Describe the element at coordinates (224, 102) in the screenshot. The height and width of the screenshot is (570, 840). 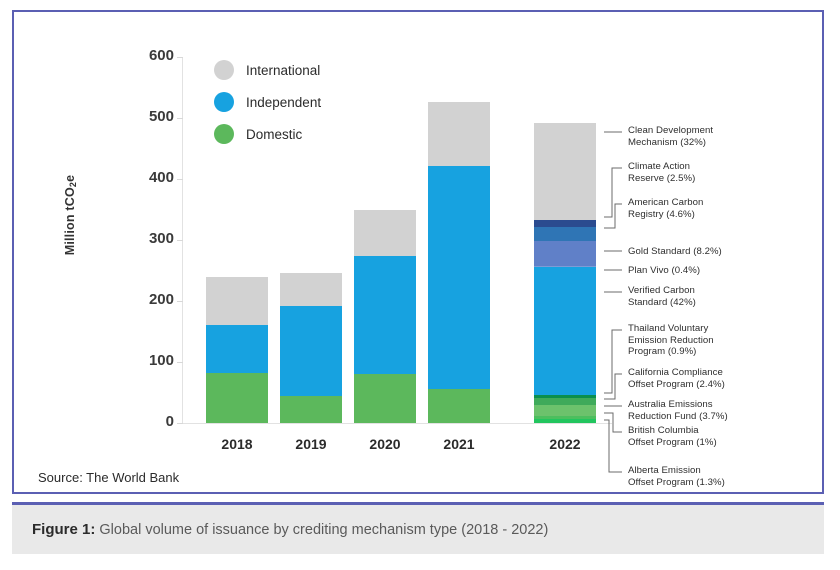
I see `legend-swatch-independent` at that location.